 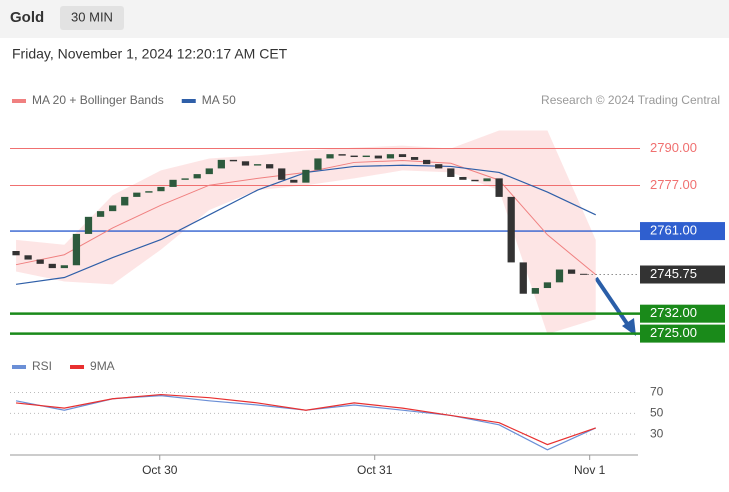 What do you see at coordinates (305, 419) in the screenshot?
I see `rsi-ma-line` at bounding box center [305, 419].